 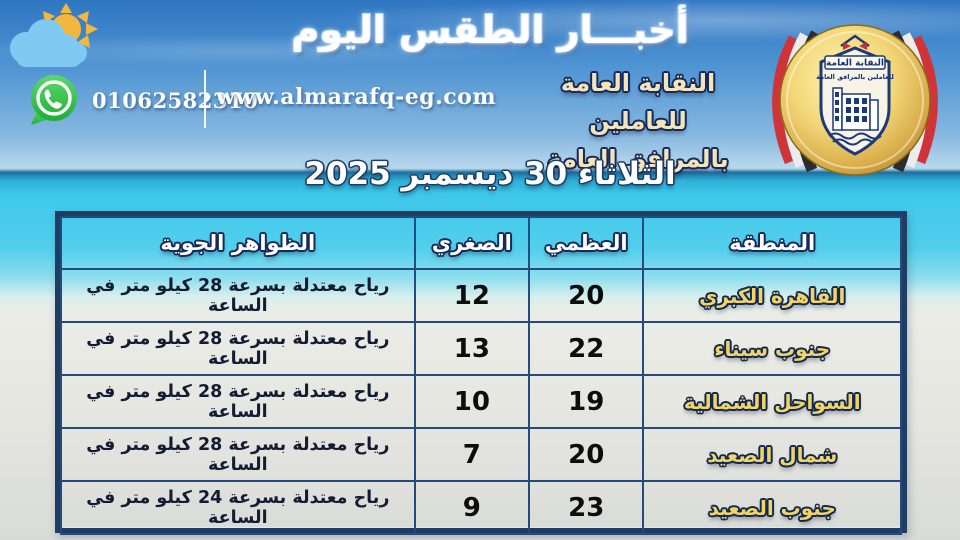 What do you see at coordinates (855, 77) in the screenshot?
I see `logo-sub-text: للعاملين بالمرافق العامة` at bounding box center [855, 77].